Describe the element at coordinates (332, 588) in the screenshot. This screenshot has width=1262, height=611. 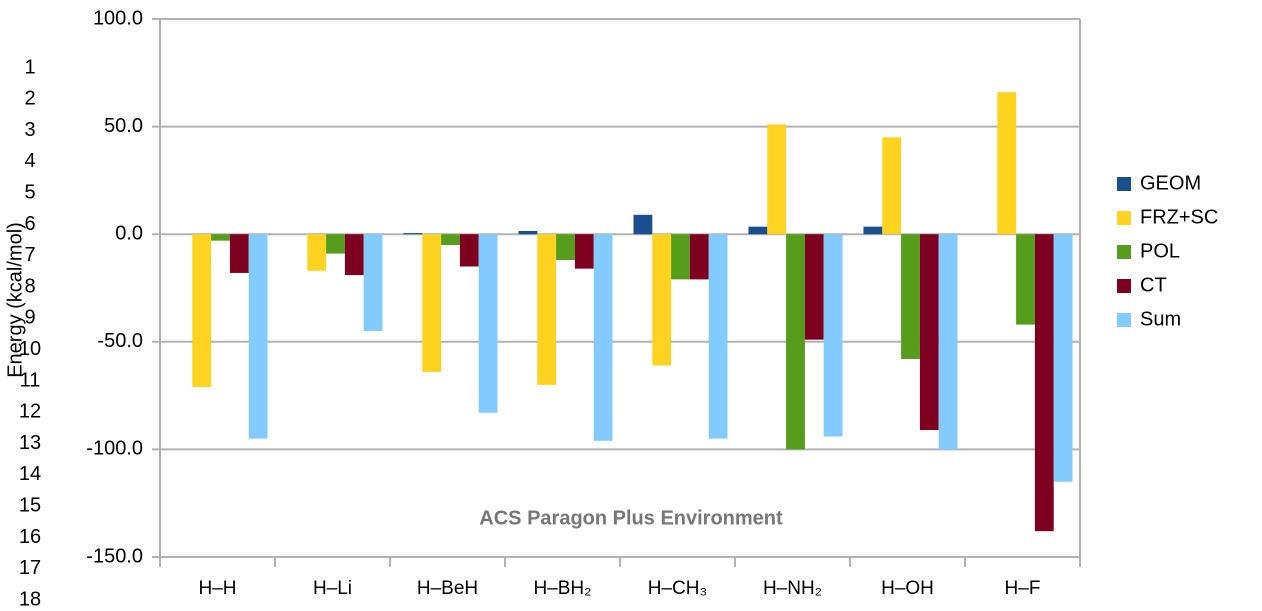
I see `x-tick-label: H–Li` at that location.